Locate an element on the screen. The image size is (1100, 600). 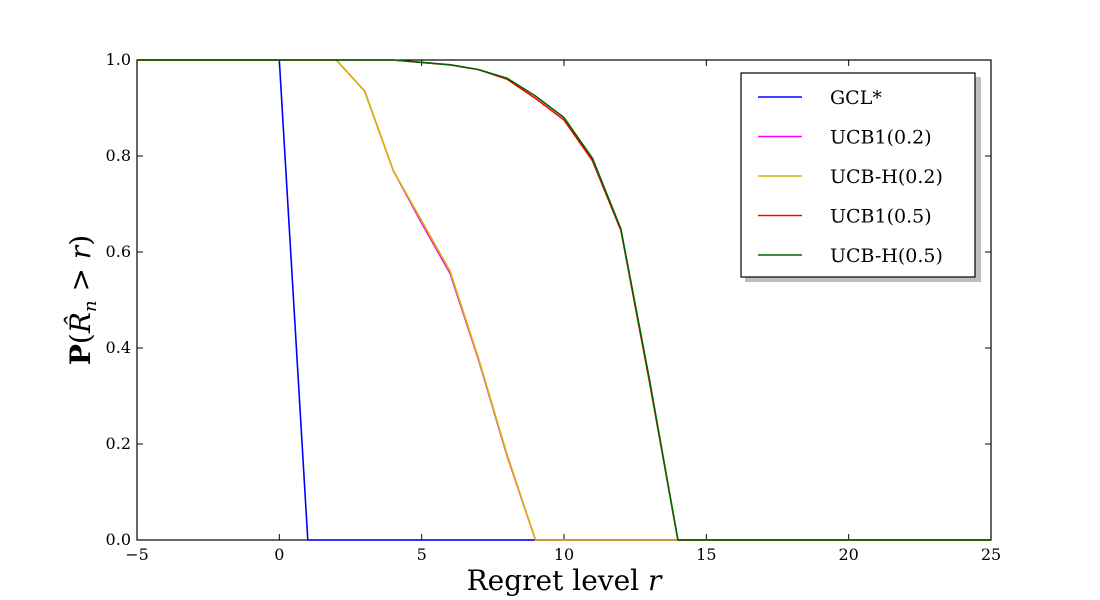
y-tick-label: 0.2 is located at coordinates (118, 443).